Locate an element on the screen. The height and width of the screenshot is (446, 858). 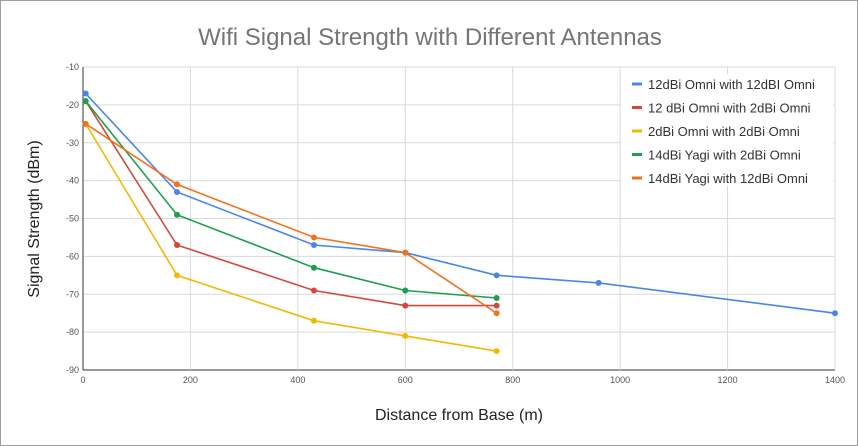
y-tick-label: -70 is located at coordinates (72, 294).